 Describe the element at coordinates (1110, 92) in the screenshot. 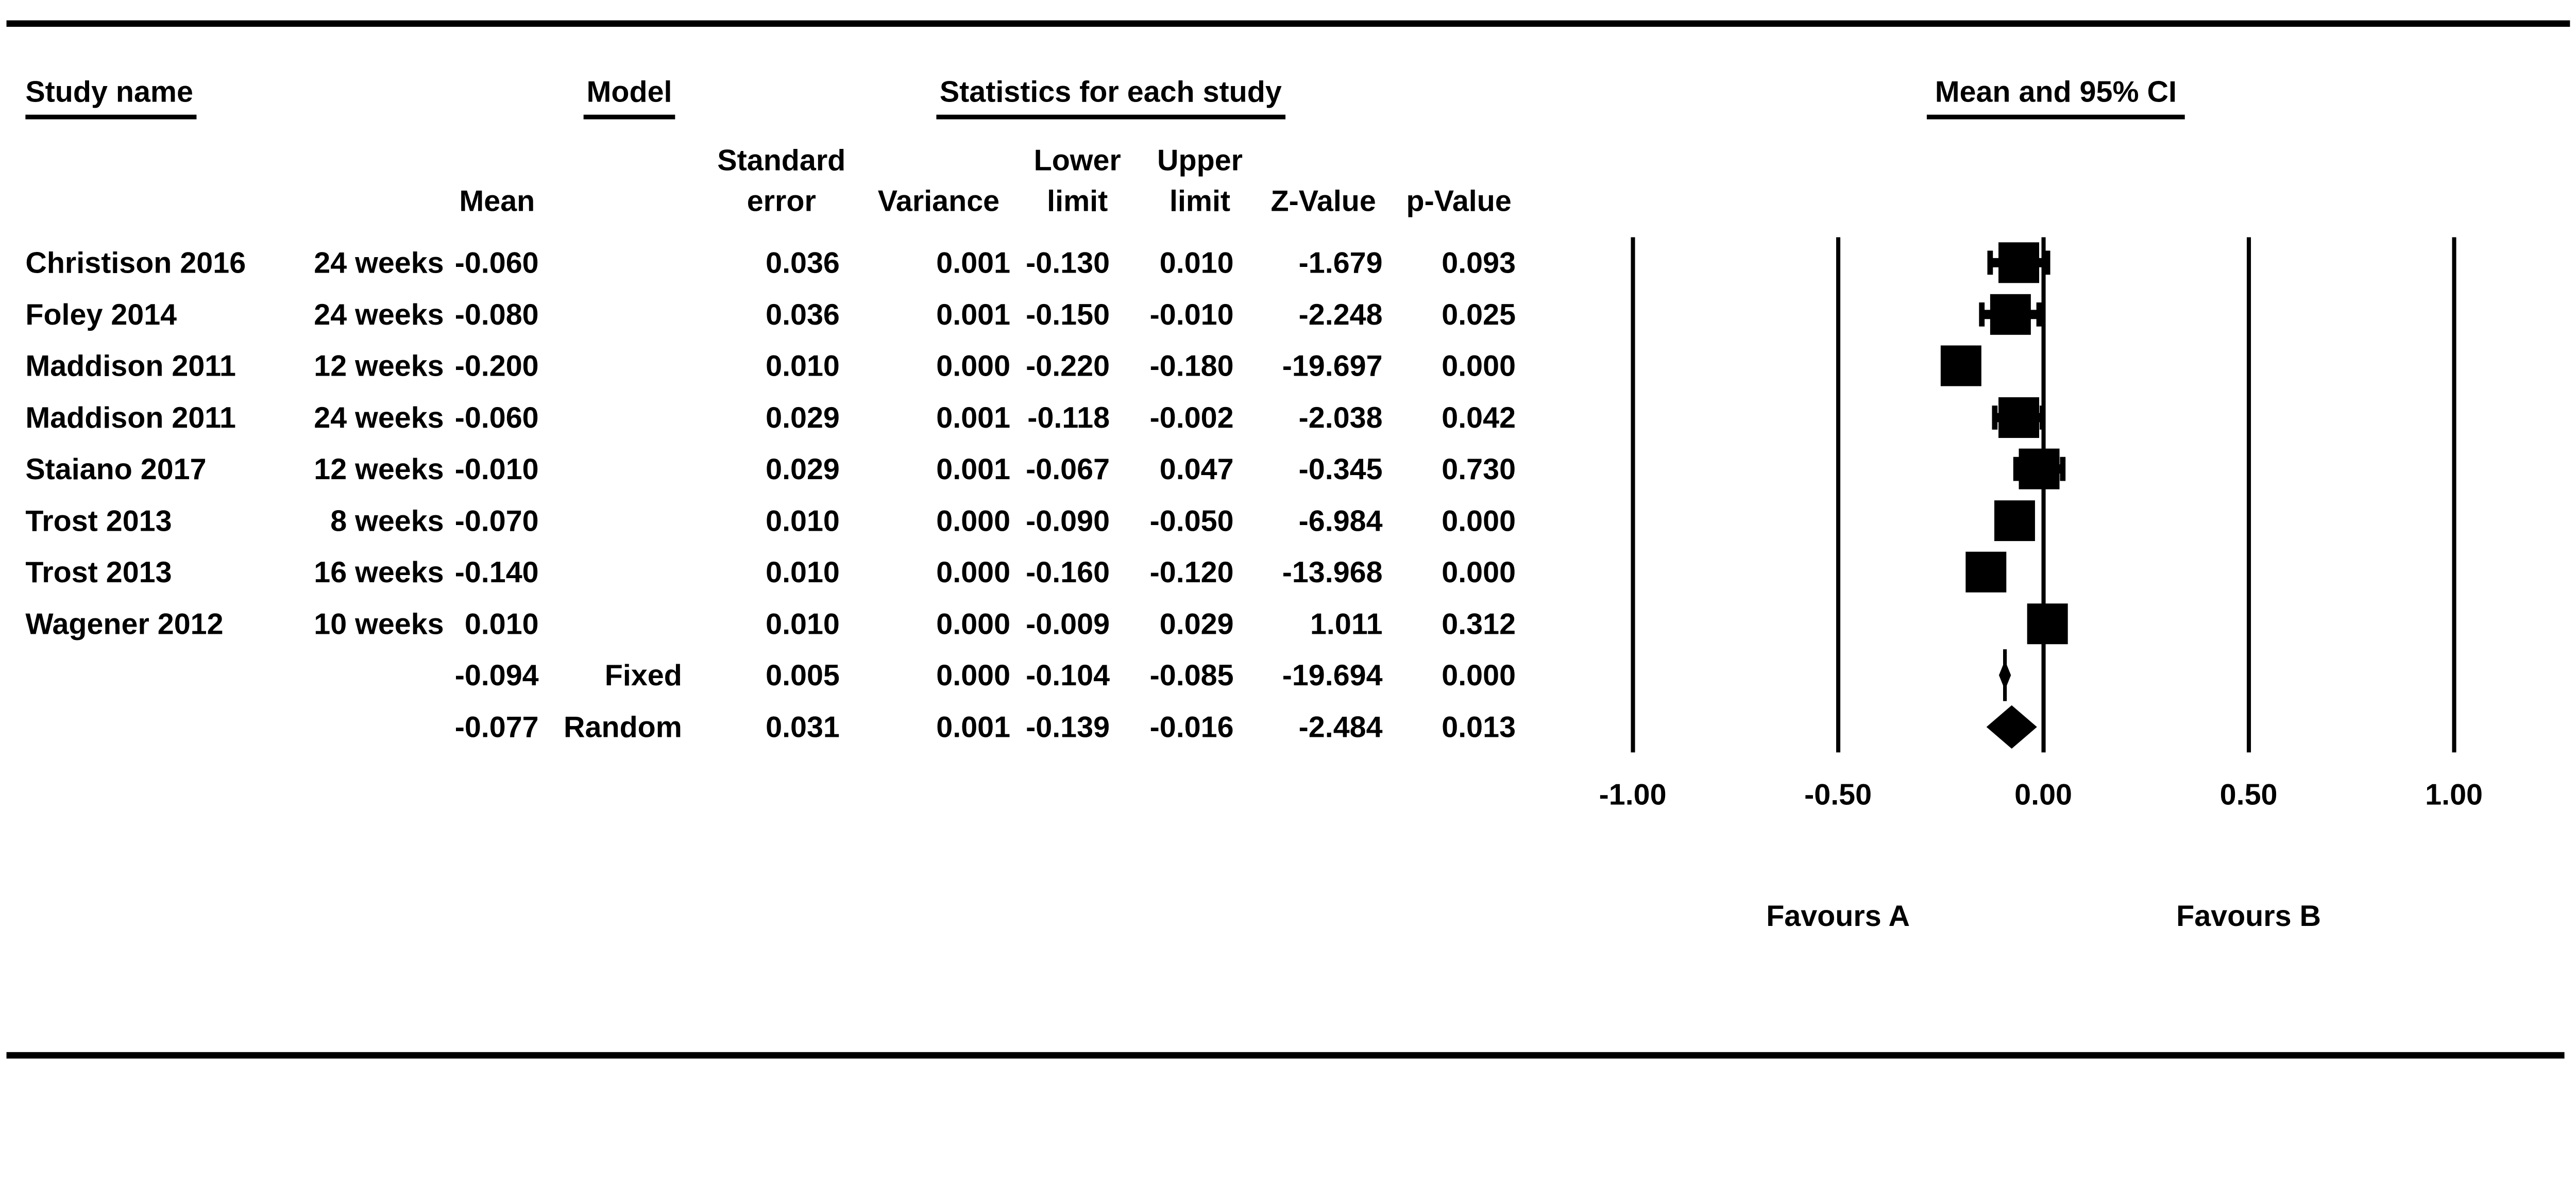

I see `statistics-group-header: Statistics for each study` at that location.